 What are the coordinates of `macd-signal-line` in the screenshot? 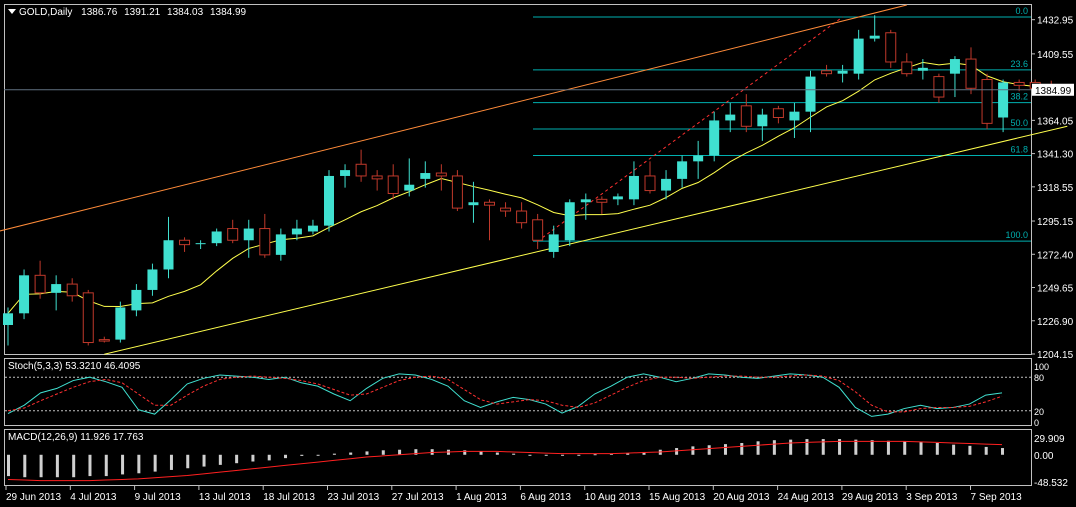 It's located at (505, 461).